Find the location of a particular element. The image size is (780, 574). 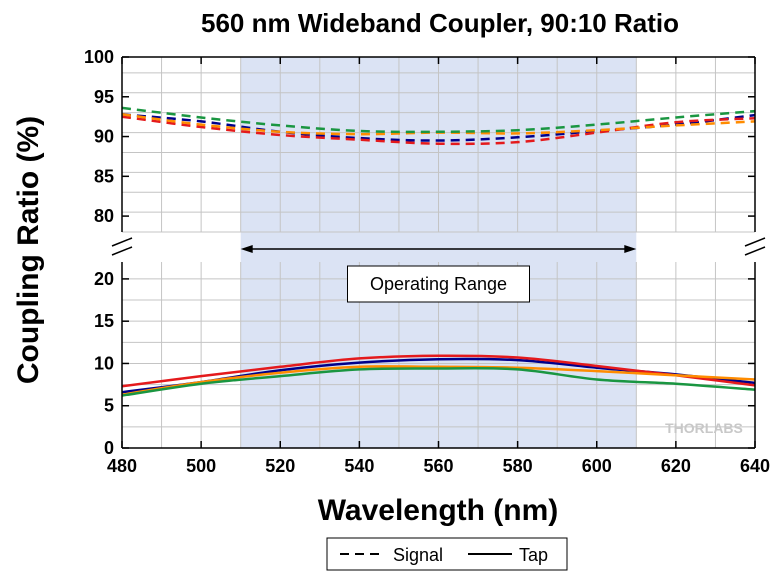

legend: Signal Tap is located at coordinates (447, 554).